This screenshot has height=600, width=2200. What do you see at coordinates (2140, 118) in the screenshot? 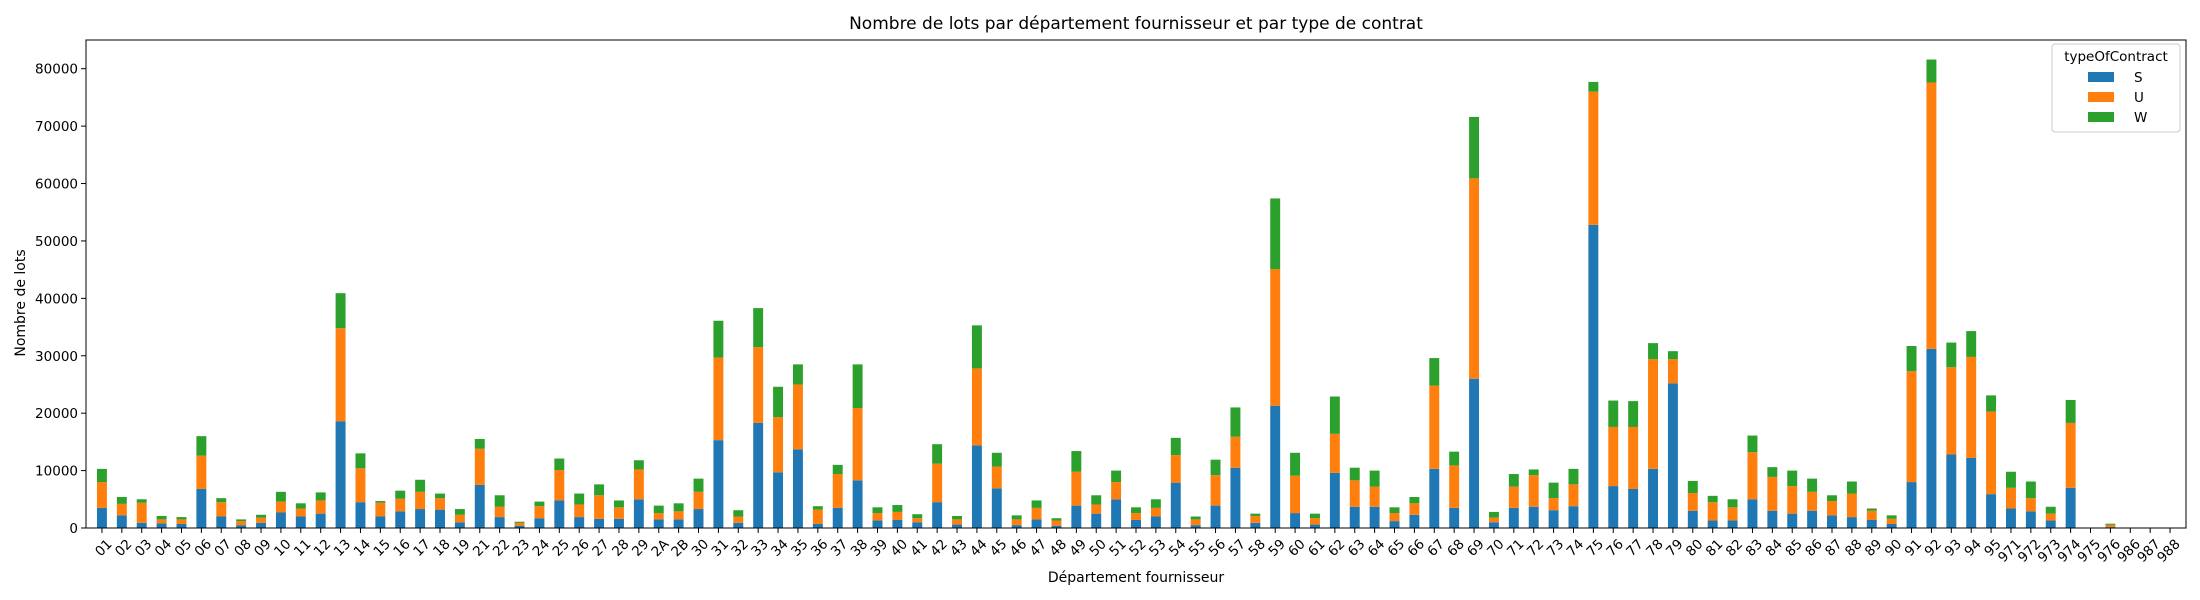
I see `legend-label-W: W` at bounding box center [2140, 118].